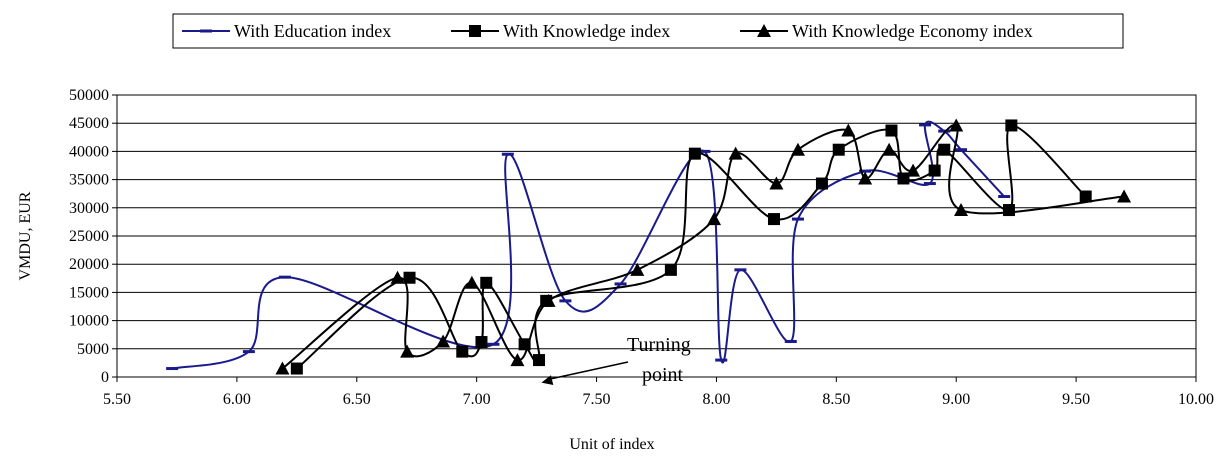  Describe the element at coordinates (597, 399) in the screenshot. I see `x-tick-label: 7.50` at that location.